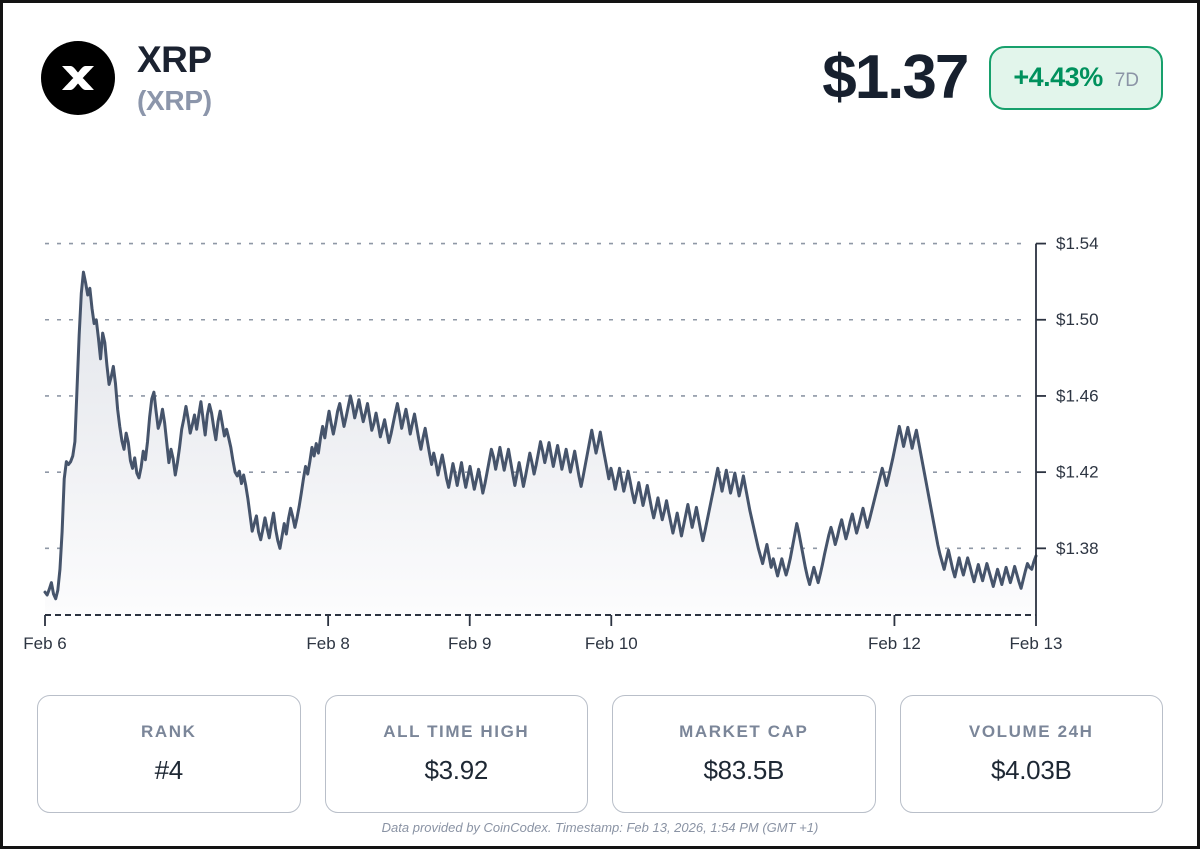 The width and height of the screenshot is (1200, 849). Describe the element at coordinates (744, 731) in the screenshot. I see `stat-label: MARKET CAP` at that location.